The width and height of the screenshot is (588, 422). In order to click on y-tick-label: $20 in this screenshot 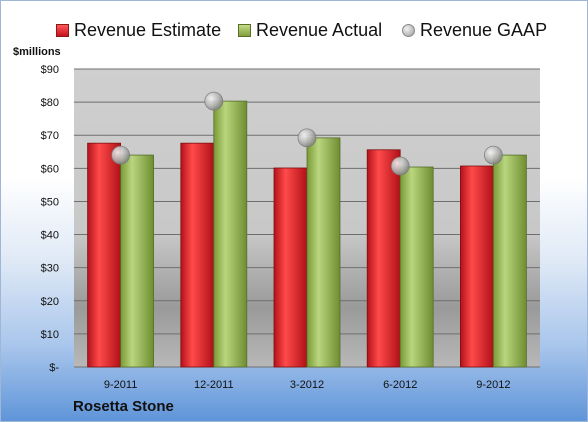, I will do `click(50, 302)`.